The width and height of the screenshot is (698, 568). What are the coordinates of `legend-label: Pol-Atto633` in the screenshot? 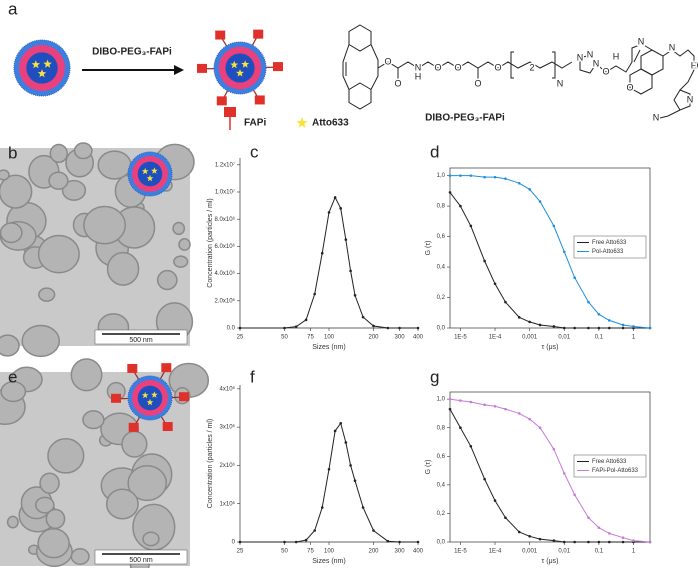 It's located at (608, 252).